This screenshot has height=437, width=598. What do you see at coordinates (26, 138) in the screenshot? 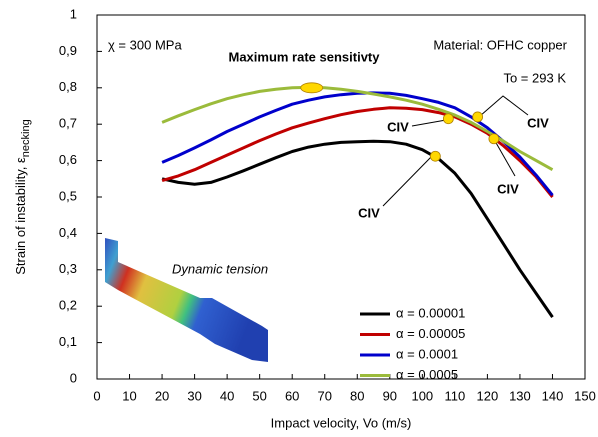
I see `y-axis-title-subscript: necking` at bounding box center [26, 138].